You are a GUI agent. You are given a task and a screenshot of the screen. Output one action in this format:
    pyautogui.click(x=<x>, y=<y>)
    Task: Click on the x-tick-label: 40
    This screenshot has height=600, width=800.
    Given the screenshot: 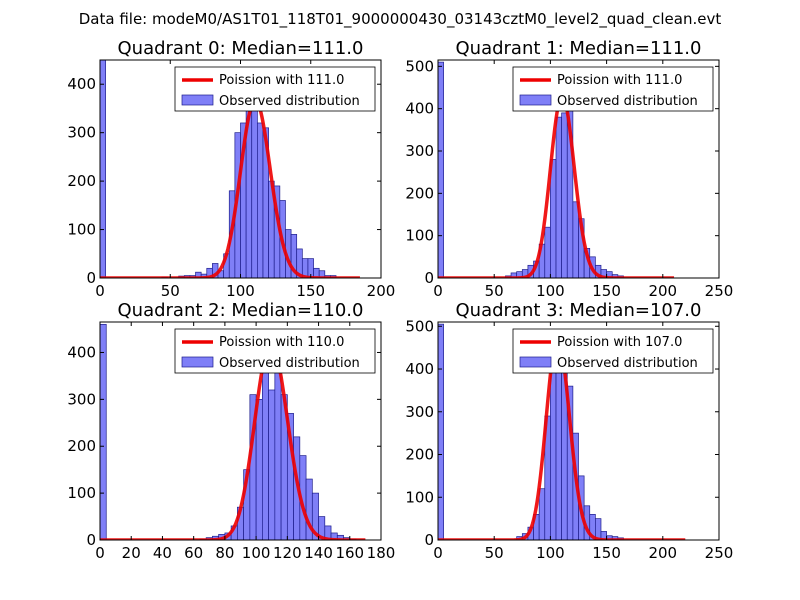 What is the action you would take?
    pyautogui.click(x=162, y=553)
    